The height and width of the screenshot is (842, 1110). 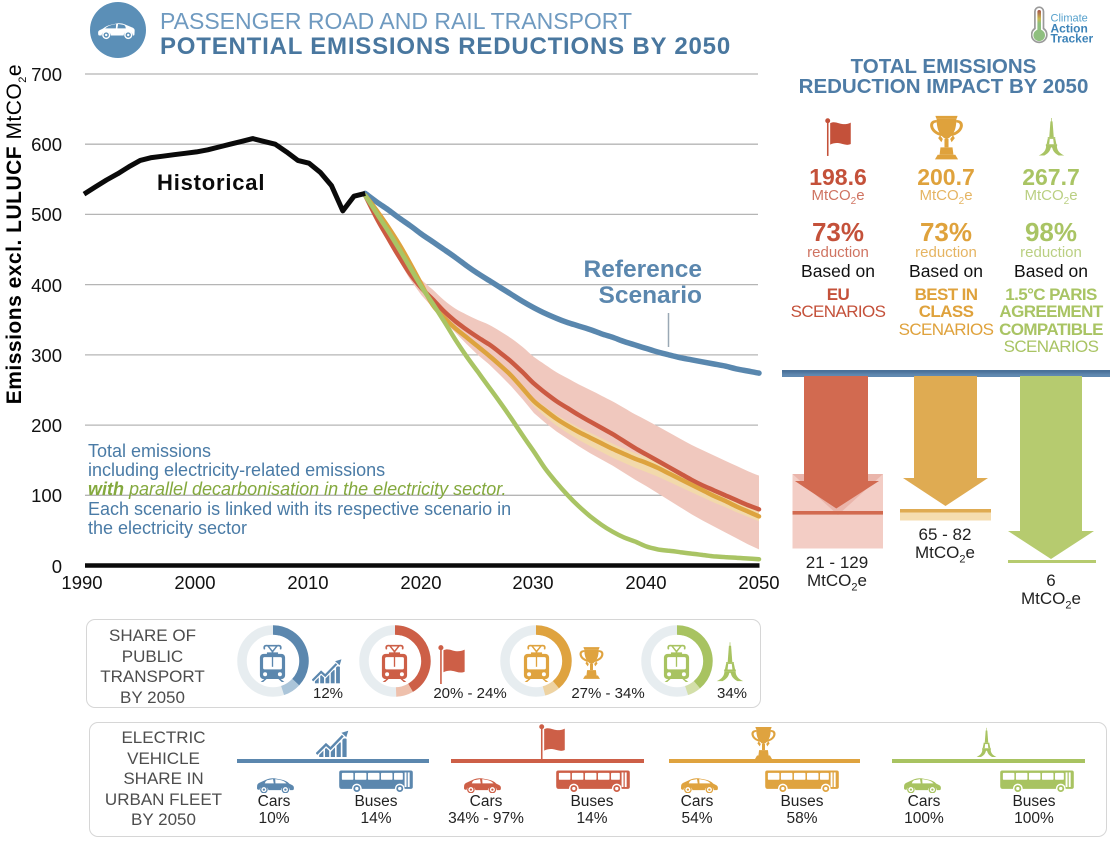 I want to click on svg-text: Tracker, so click(x=1072, y=39).